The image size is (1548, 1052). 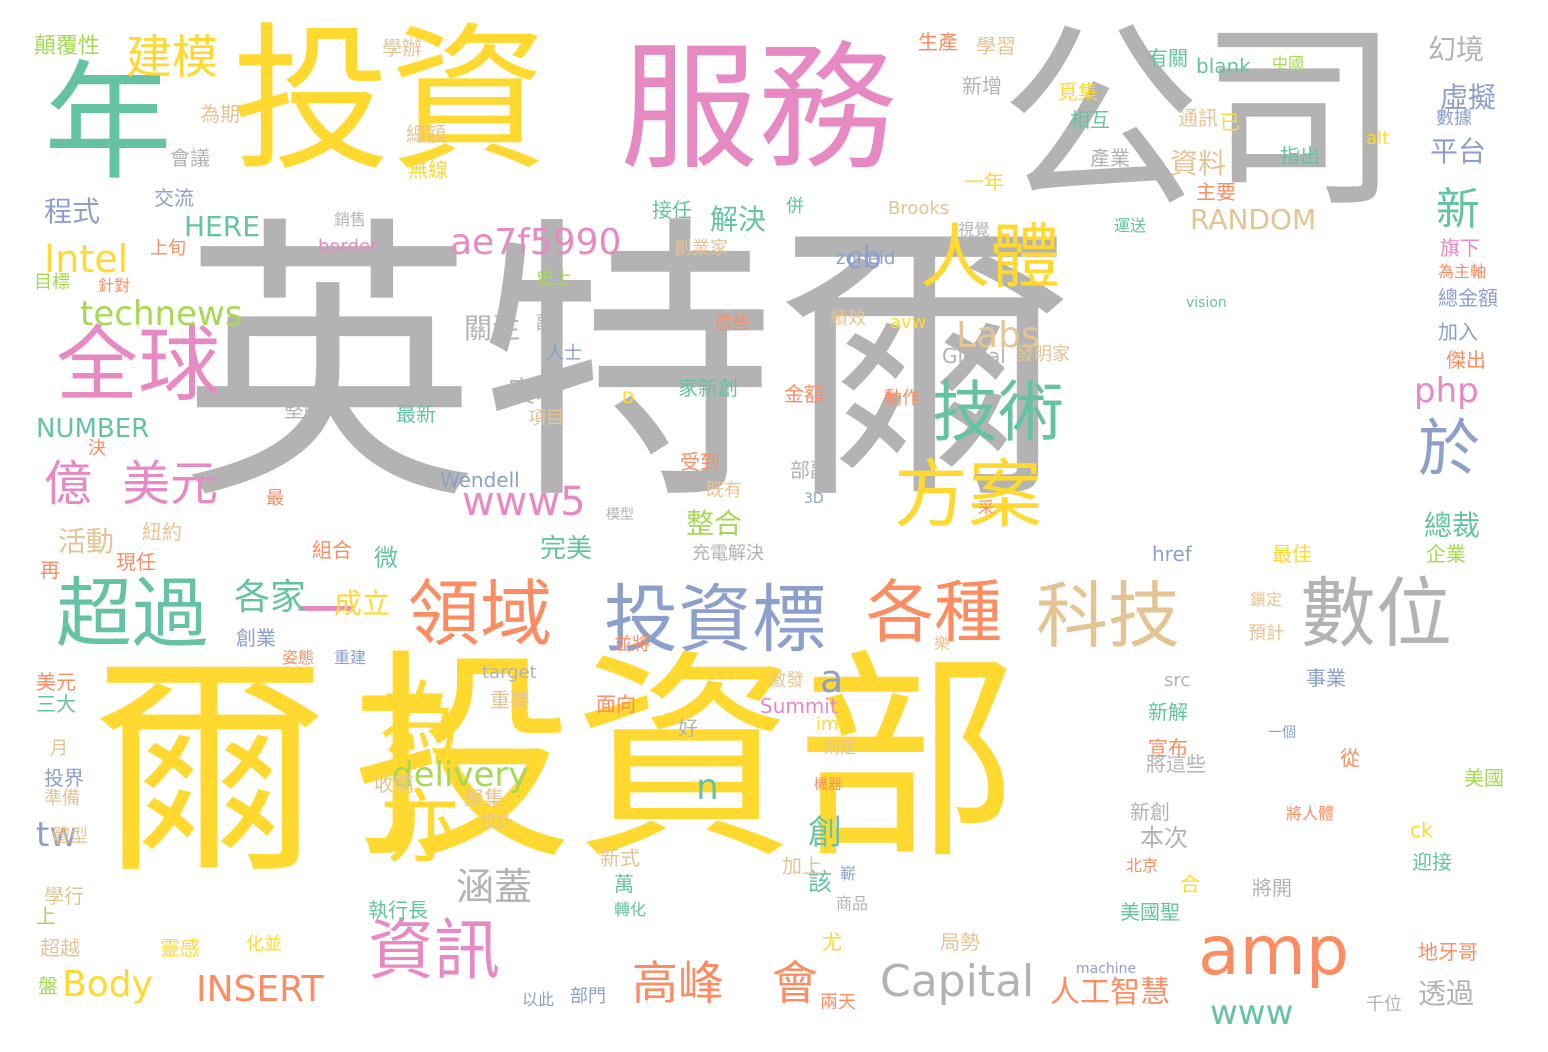 I want to click on cloud-word: alt, so click(x=1378, y=138).